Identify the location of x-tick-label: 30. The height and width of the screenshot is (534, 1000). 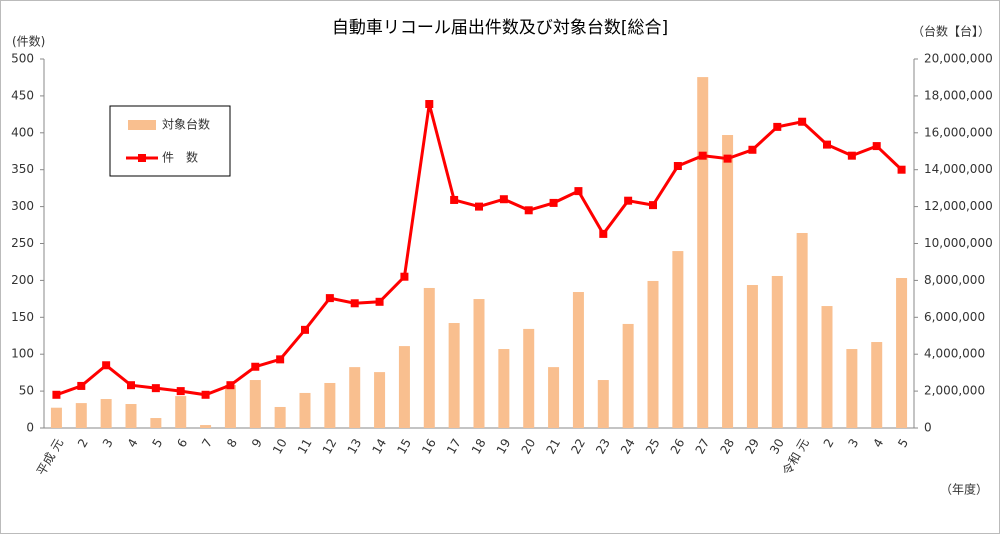
(777, 446).